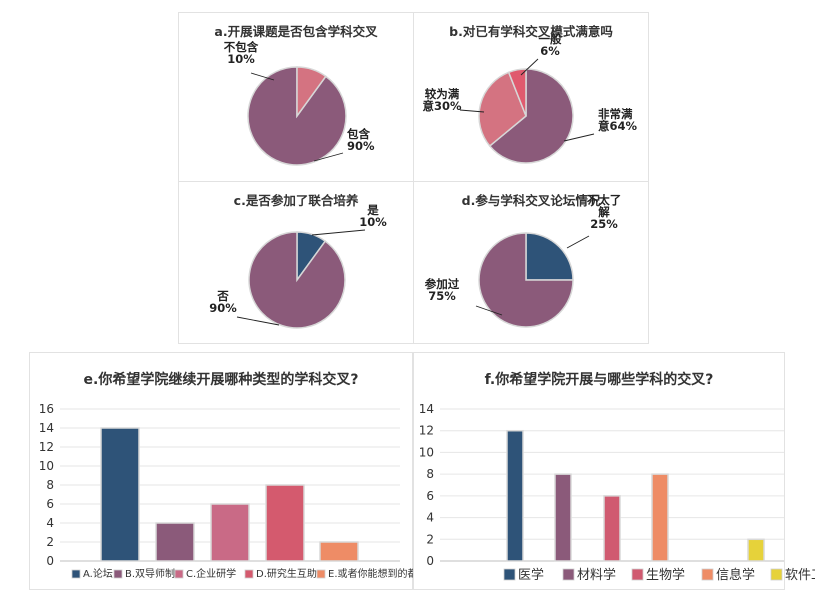  Describe the element at coordinates (360, 140) in the screenshot. I see `data-label: 包含 90%` at that location.